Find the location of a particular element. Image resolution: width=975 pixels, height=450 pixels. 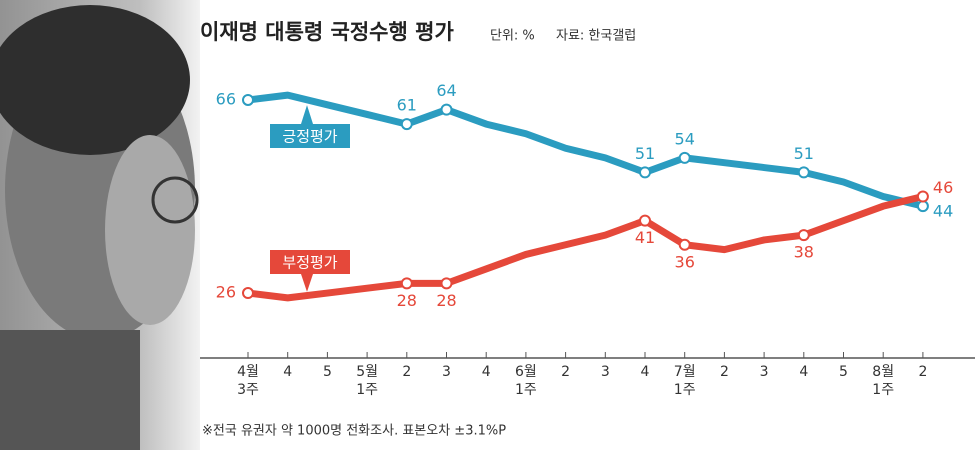

x-tick-label-line: 5월 is located at coordinates (367, 372).